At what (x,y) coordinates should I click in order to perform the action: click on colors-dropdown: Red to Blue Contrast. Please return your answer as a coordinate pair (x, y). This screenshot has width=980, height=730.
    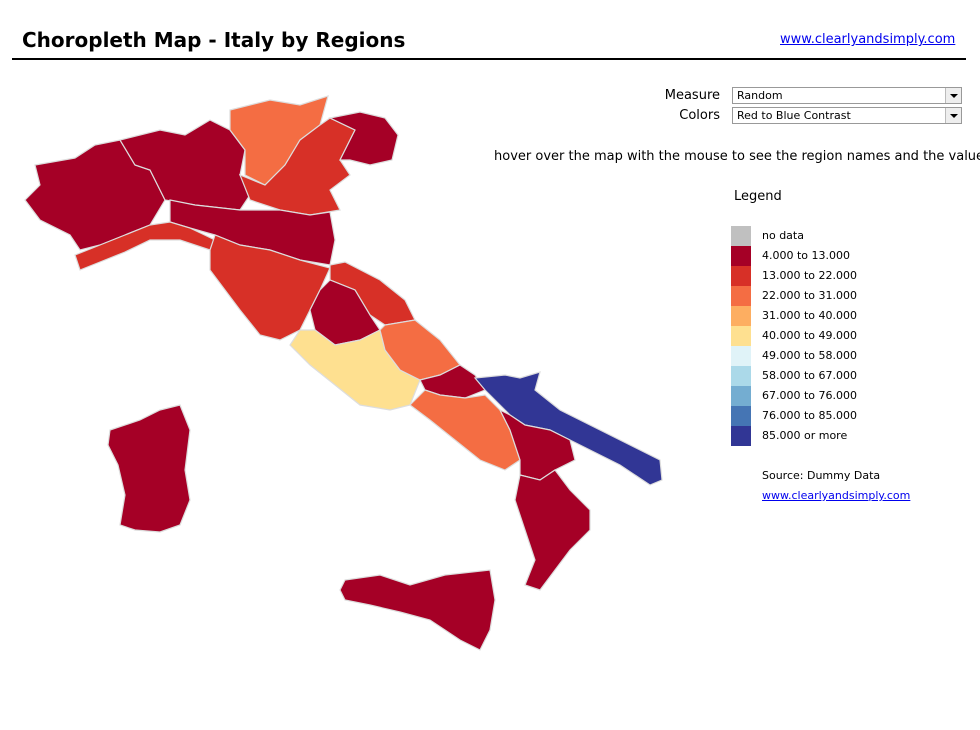
    Looking at the image, I should click on (847, 115).